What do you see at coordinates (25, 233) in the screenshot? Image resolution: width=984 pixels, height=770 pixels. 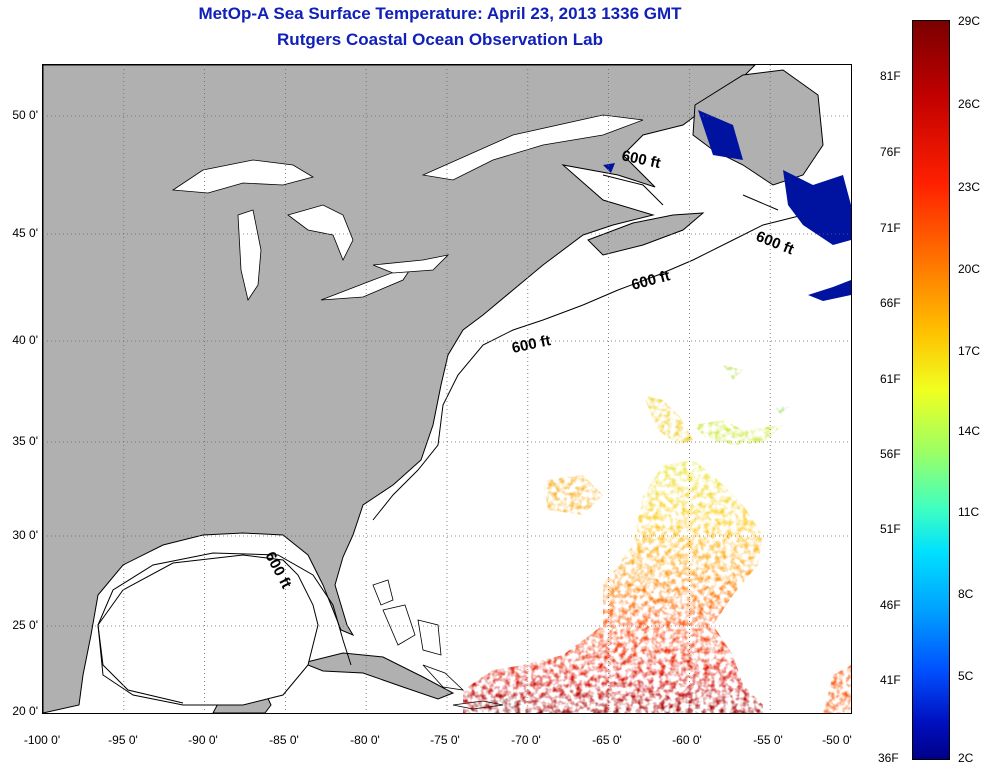 I see `y-tick-45: 45 0'` at bounding box center [25, 233].